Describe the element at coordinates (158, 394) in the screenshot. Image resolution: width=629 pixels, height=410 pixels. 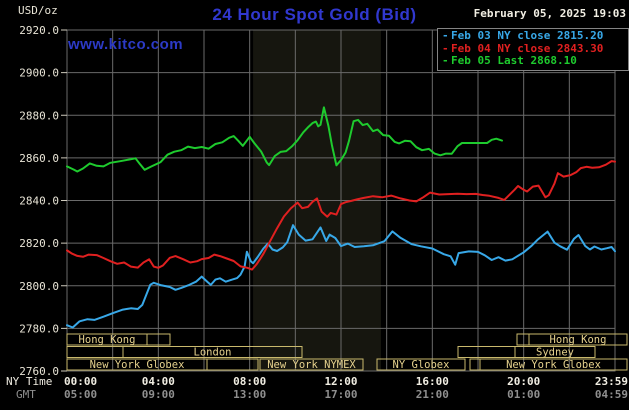
I see `x-axis-label: 09:00` at that location.